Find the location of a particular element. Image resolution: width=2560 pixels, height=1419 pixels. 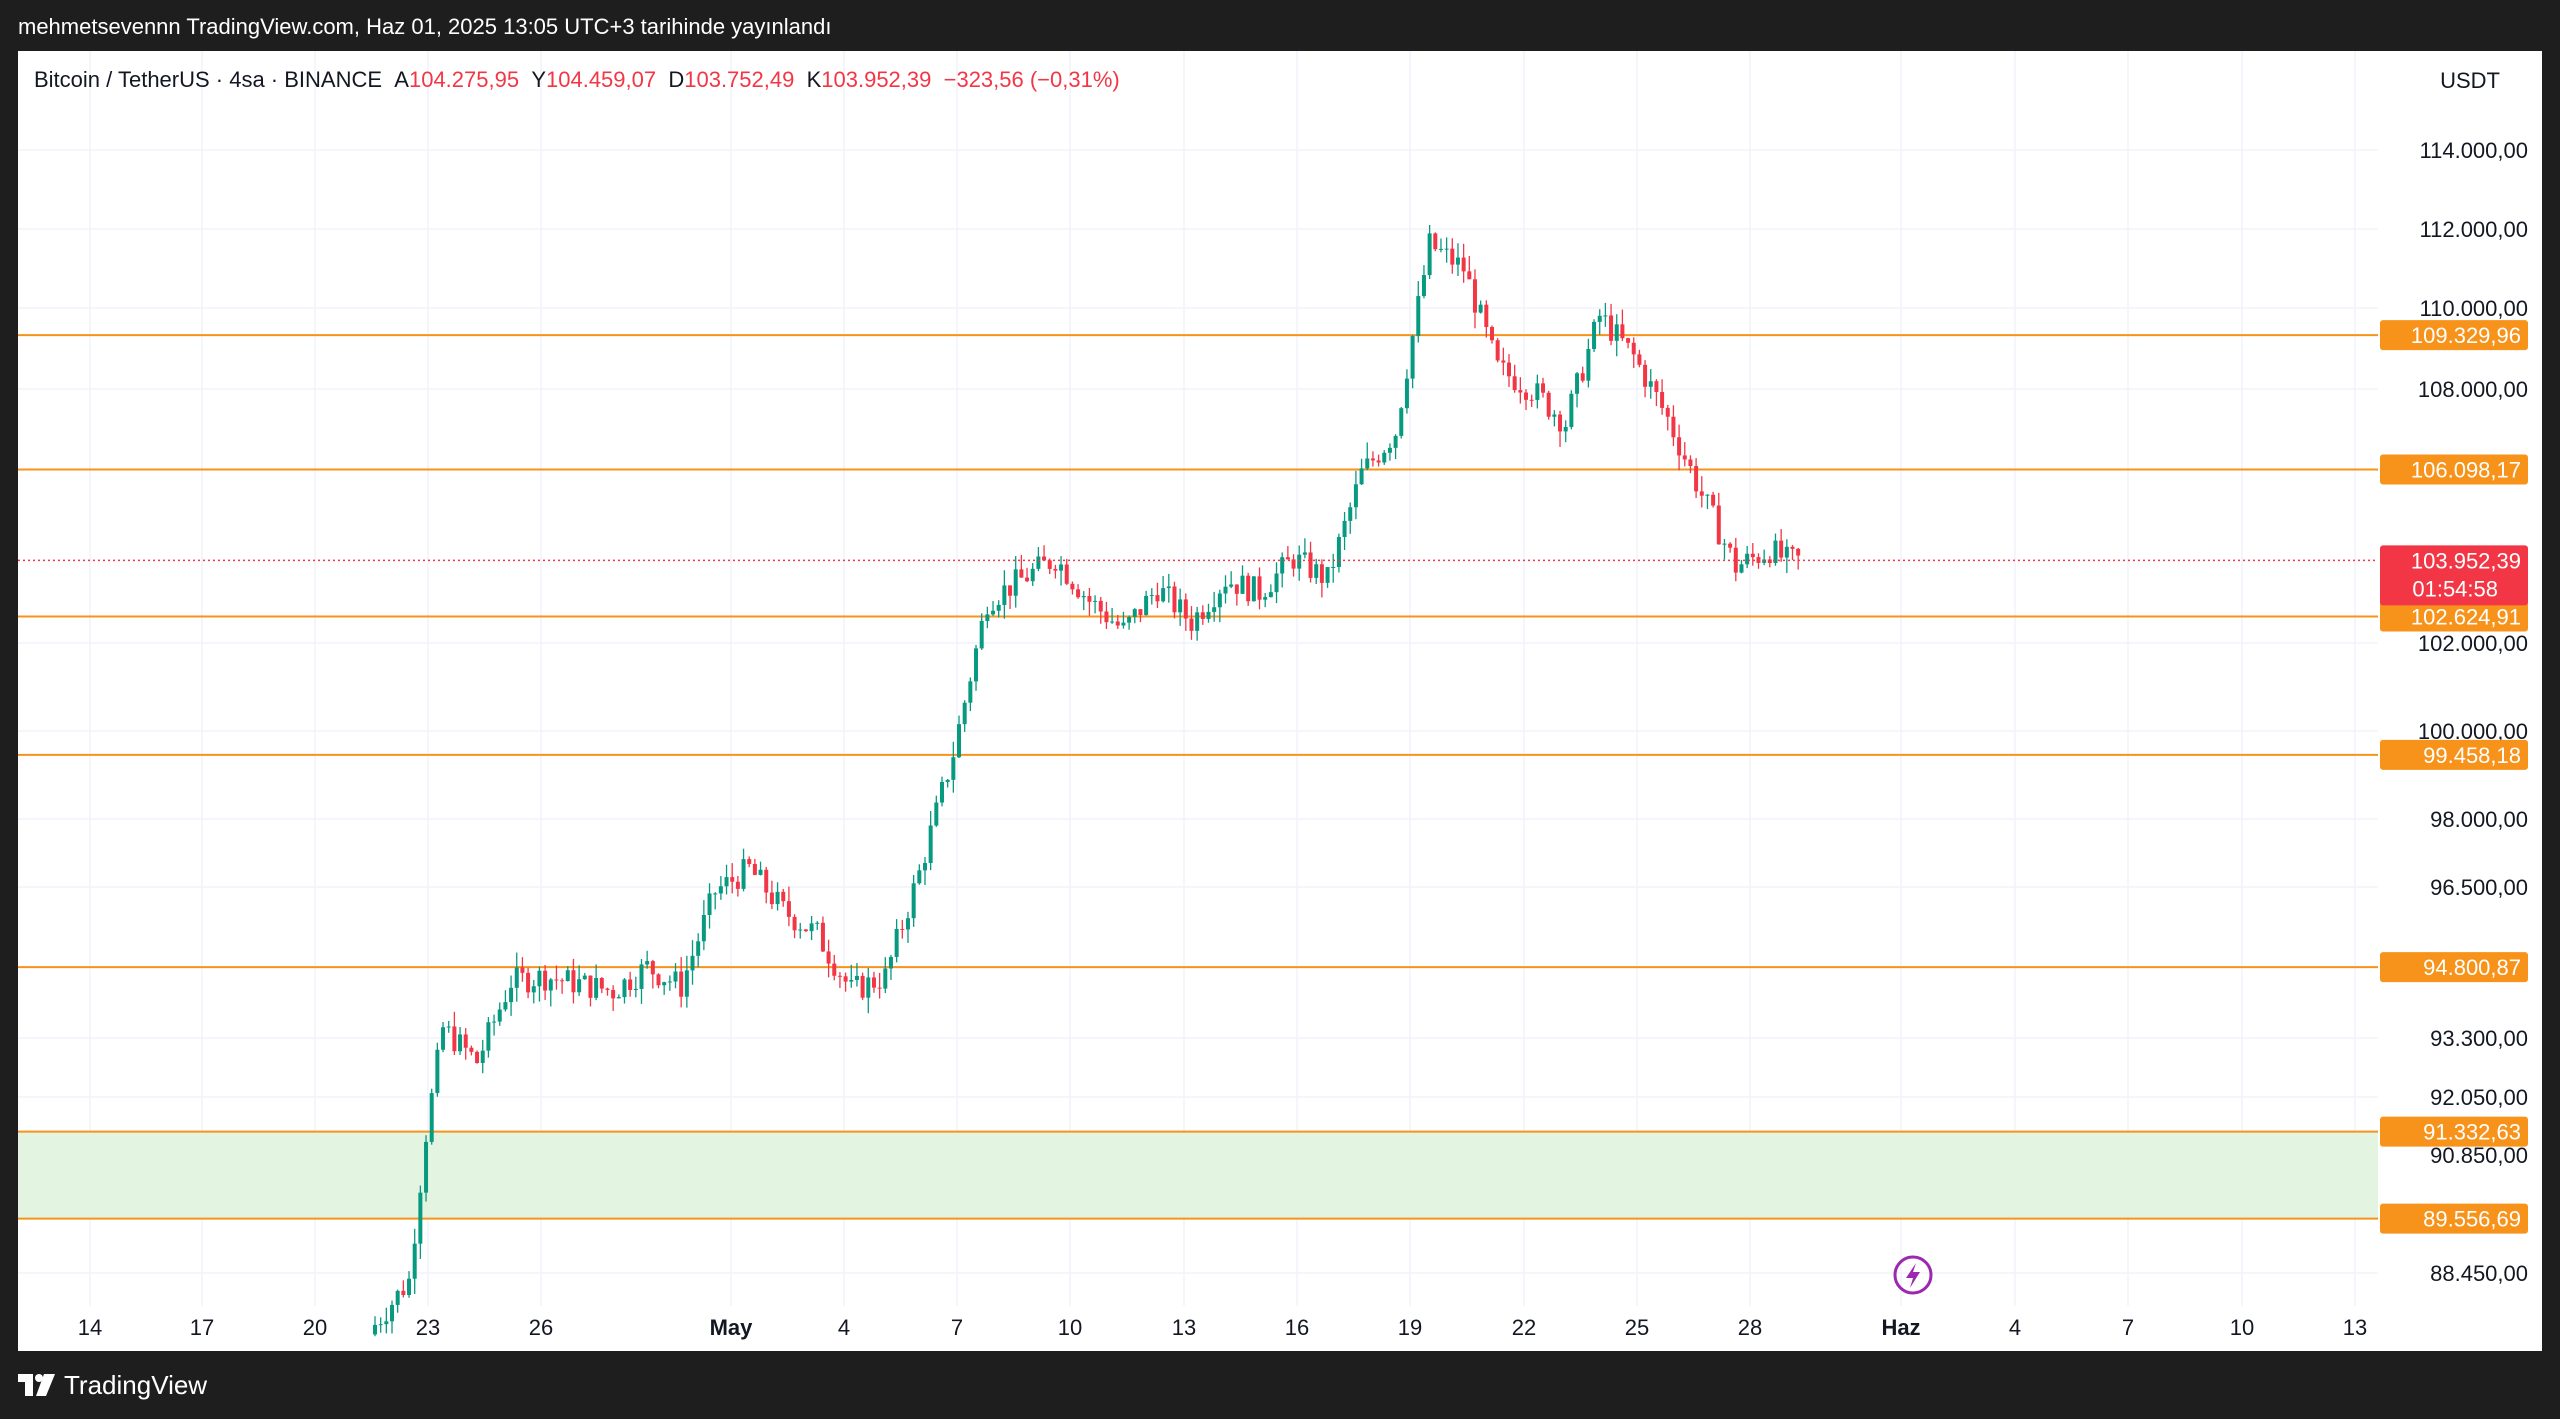

time-axis-label: 7 is located at coordinates (2128, 1327).